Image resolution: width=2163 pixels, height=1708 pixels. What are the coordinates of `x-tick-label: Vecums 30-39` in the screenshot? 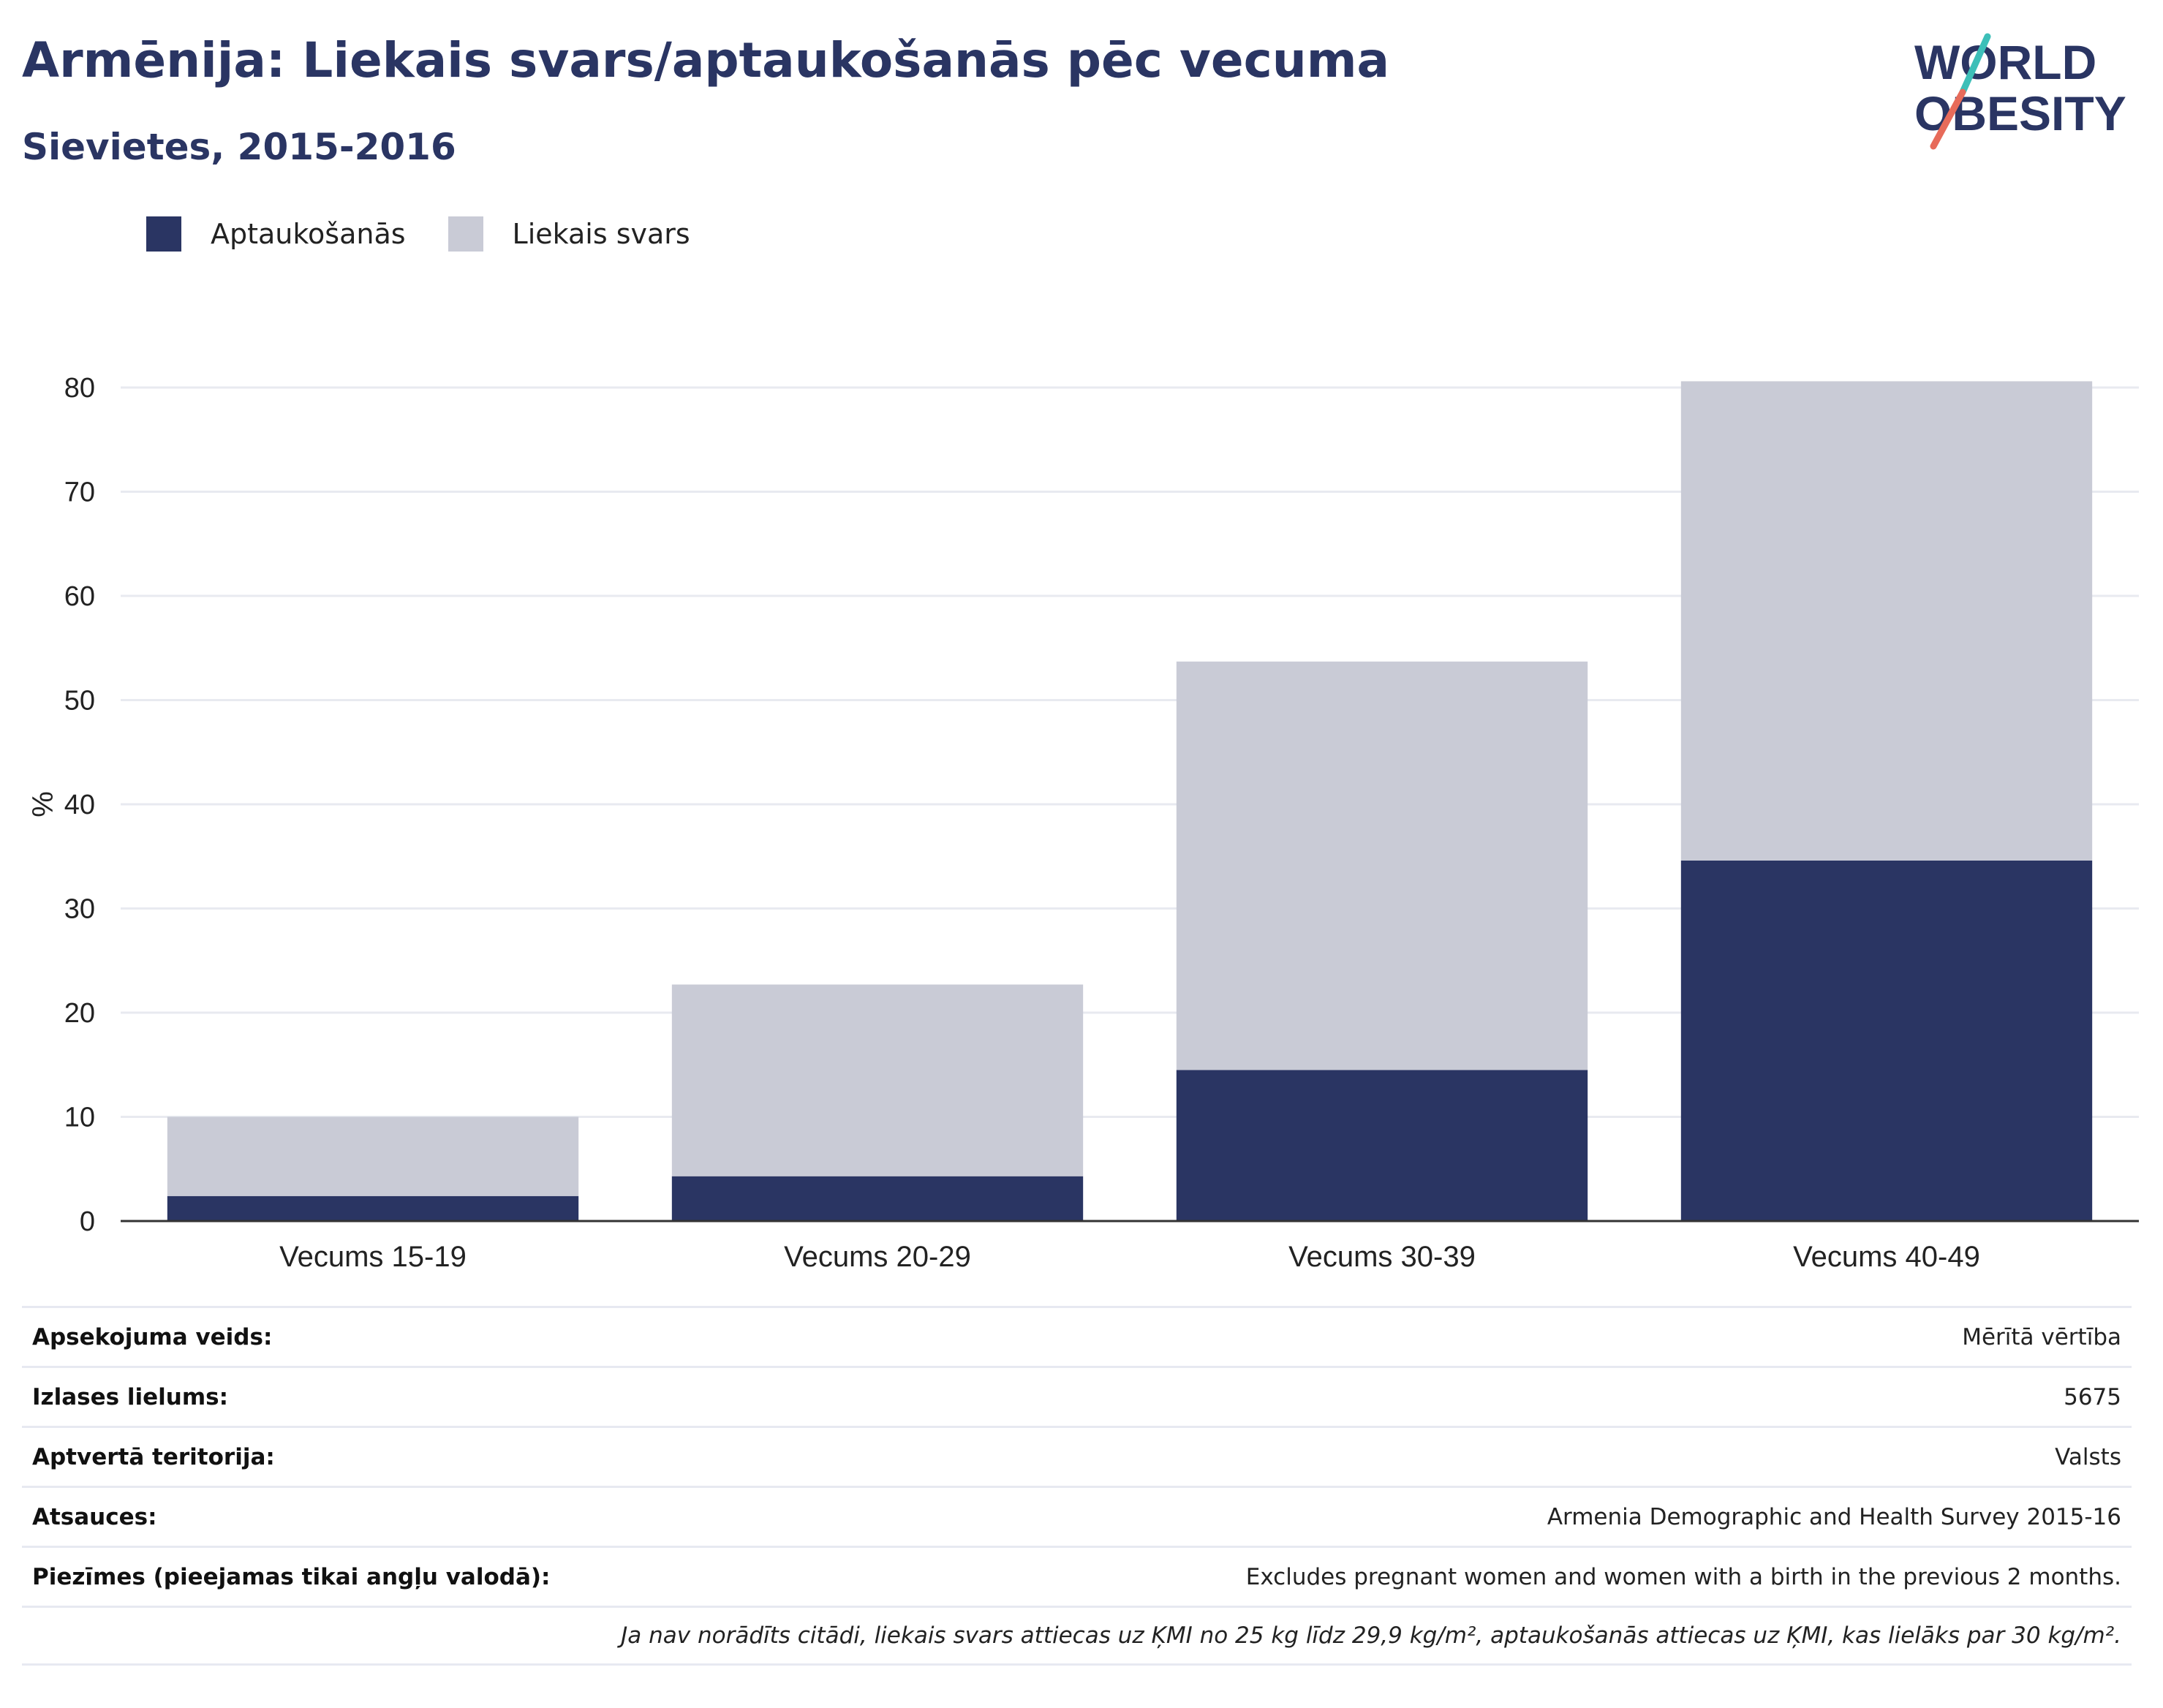 It's located at (1382, 1257).